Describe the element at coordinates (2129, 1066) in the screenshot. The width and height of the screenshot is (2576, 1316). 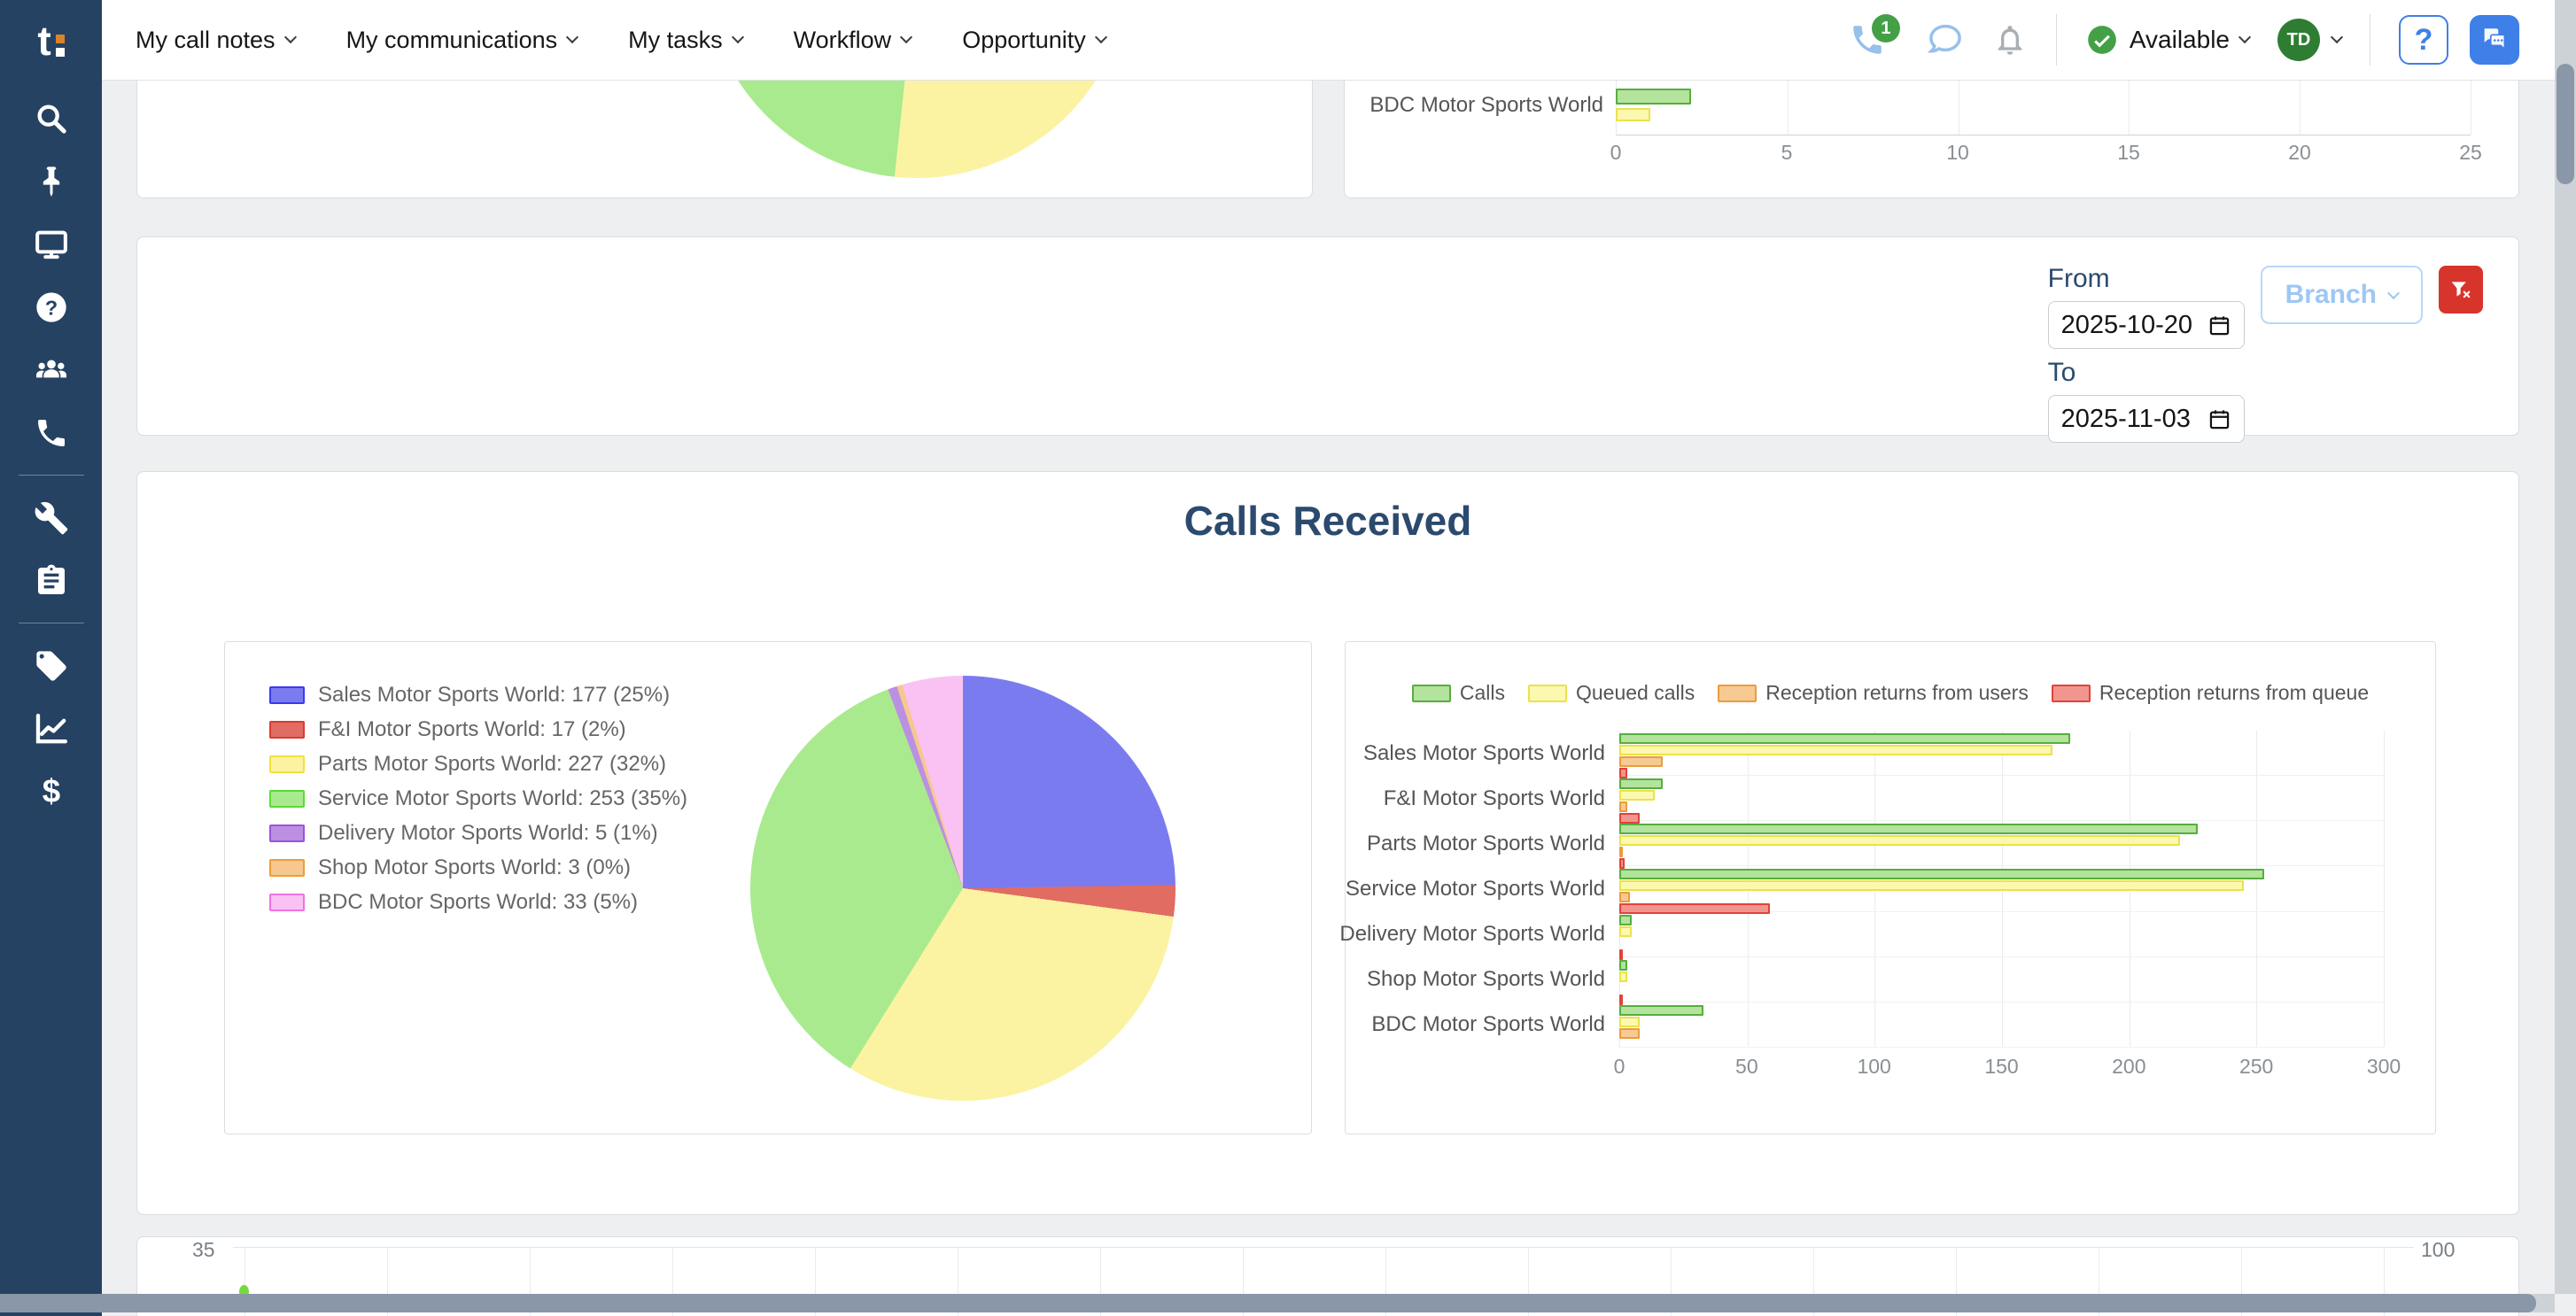
I see `x-tick-label: 200` at that location.